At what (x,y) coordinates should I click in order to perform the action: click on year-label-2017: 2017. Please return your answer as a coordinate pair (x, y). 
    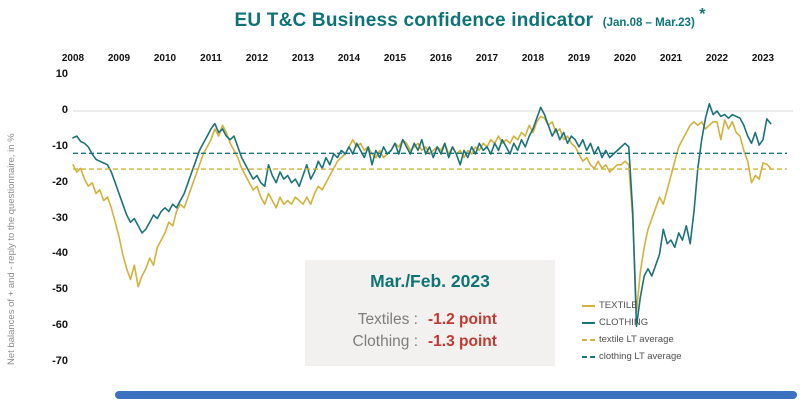
    Looking at the image, I should click on (487, 58).